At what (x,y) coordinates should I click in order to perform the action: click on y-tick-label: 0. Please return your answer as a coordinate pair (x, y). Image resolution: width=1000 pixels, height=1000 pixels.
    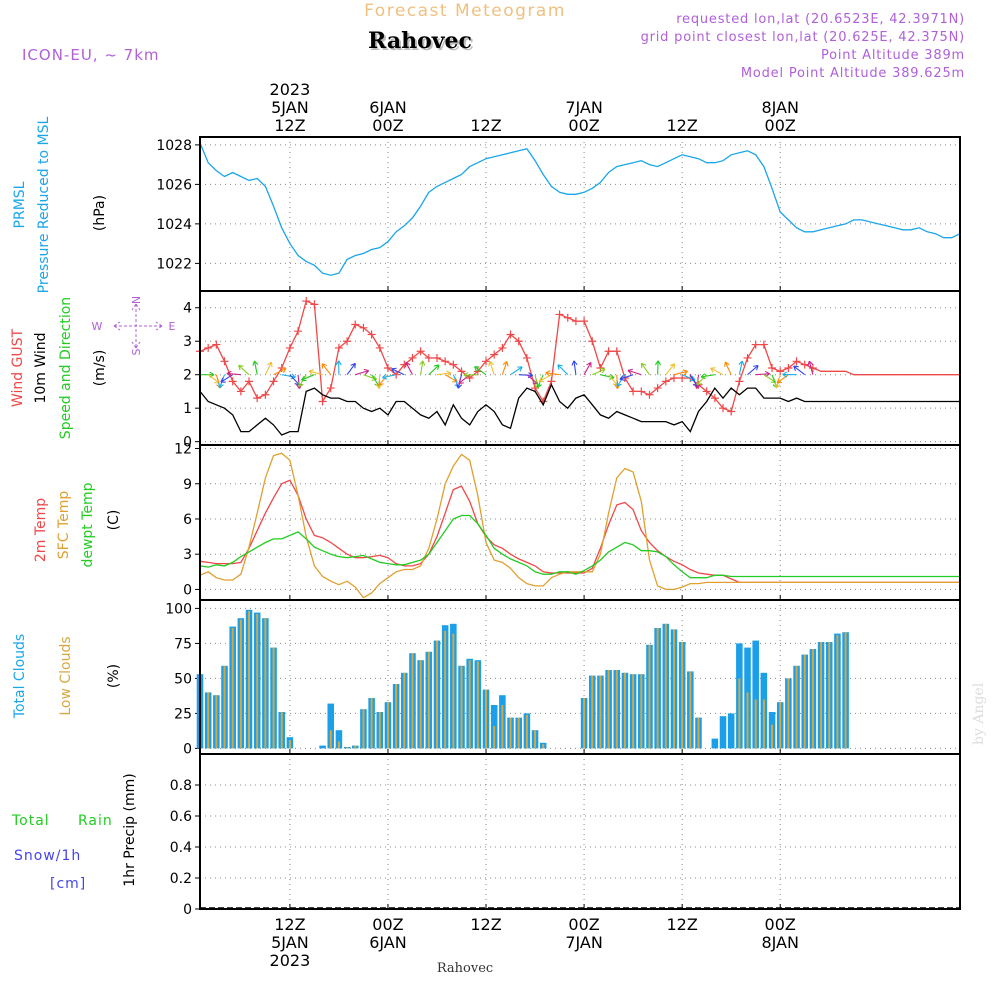
    Looking at the image, I should click on (187, 910).